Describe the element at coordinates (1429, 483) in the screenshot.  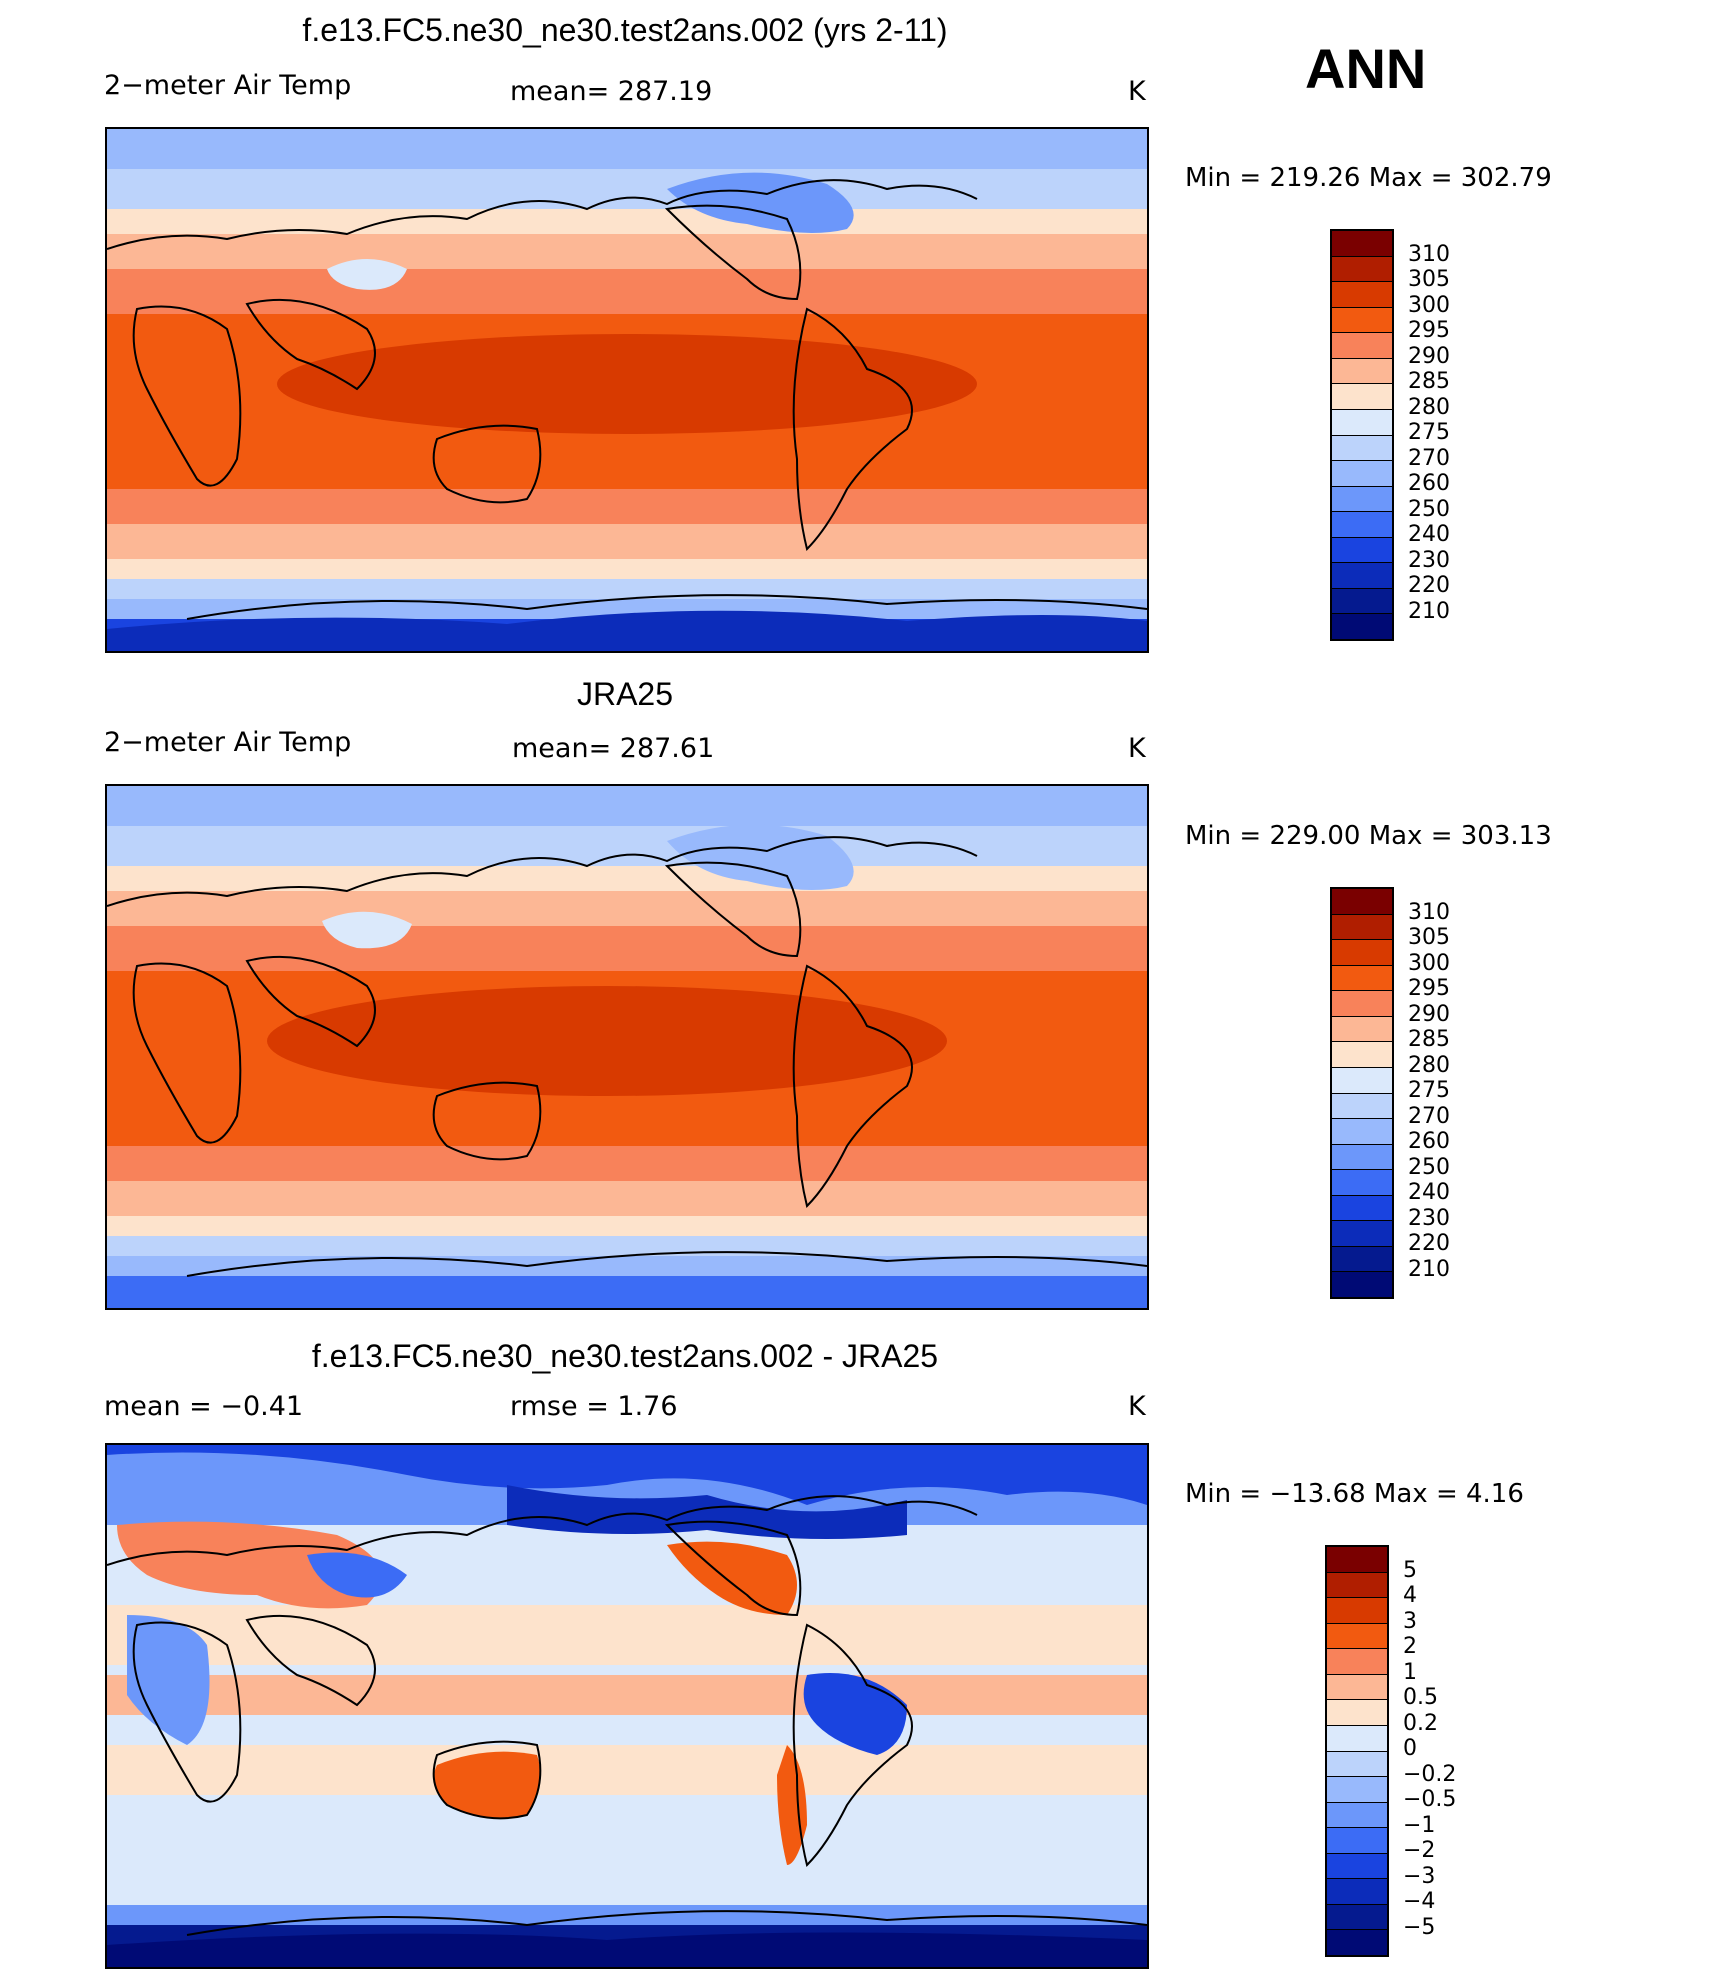
I see `colorbar-tick-label: 260` at that location.